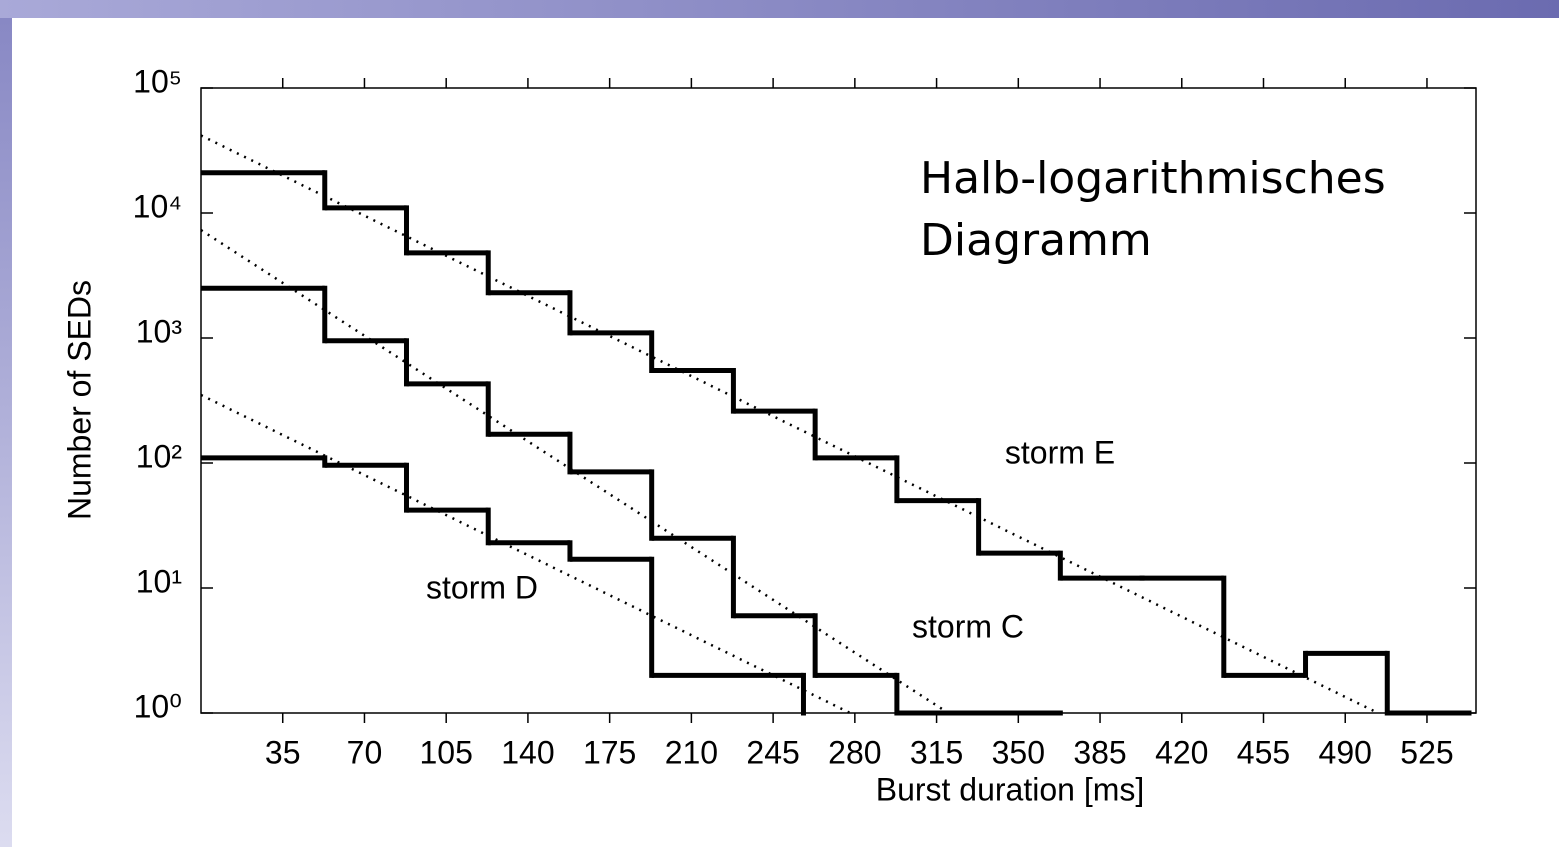 This screenshot has height=847, width=1559. I want to click on x-tick-label: 70, so click(365, 752).